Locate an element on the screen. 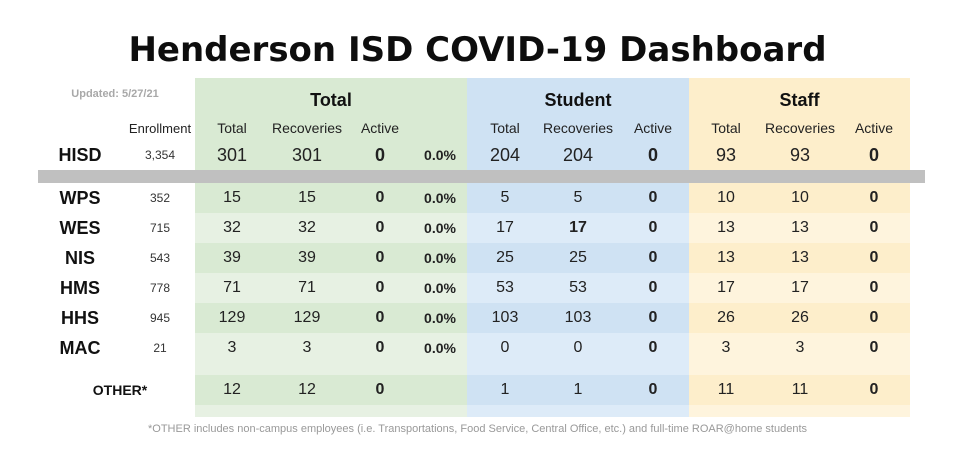 The image size is (955, 476). staff-recoveries-value: 26 is located at coordinates (800, 317).